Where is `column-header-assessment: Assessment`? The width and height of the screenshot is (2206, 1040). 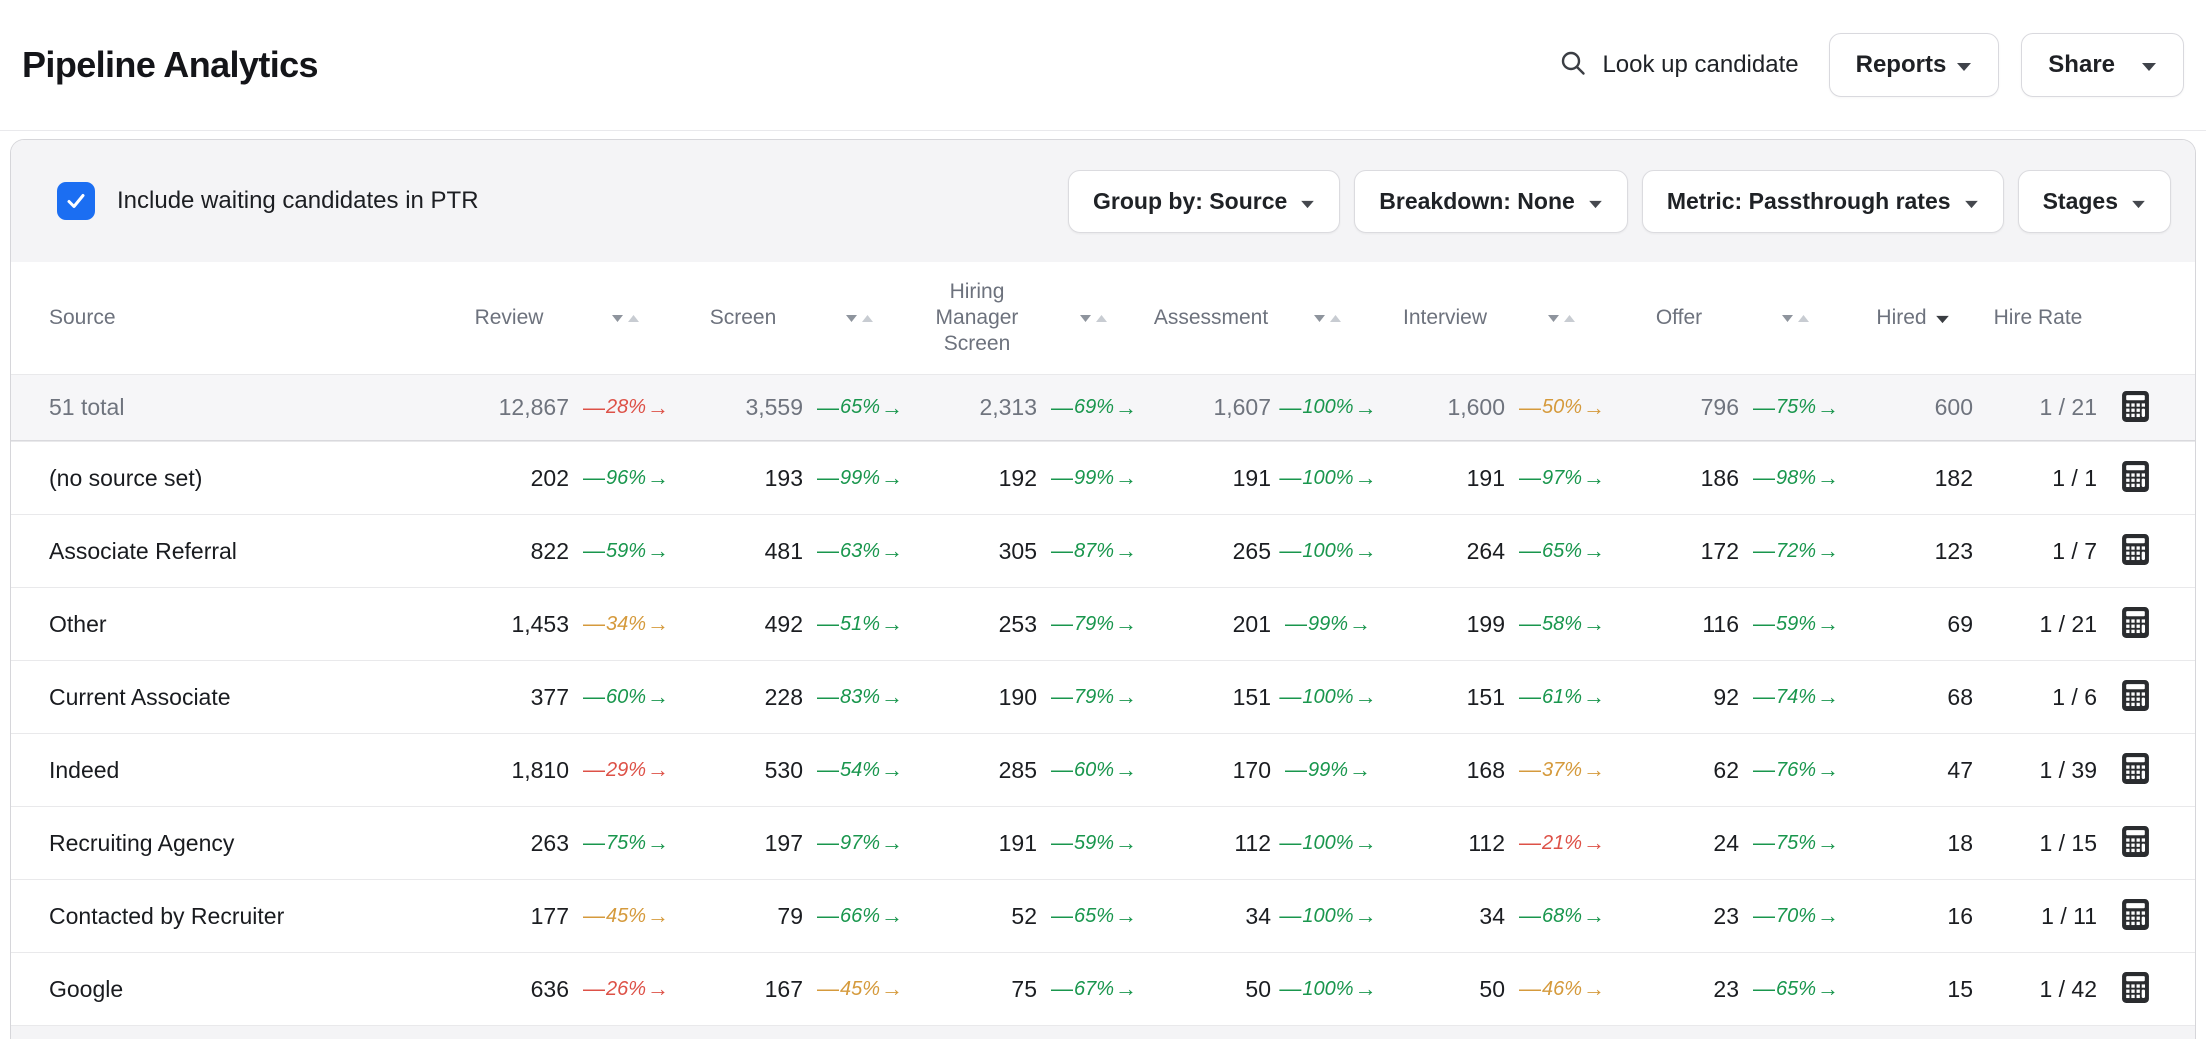
column-header-assessment: Assessment is located at coordinates (1211, 317).